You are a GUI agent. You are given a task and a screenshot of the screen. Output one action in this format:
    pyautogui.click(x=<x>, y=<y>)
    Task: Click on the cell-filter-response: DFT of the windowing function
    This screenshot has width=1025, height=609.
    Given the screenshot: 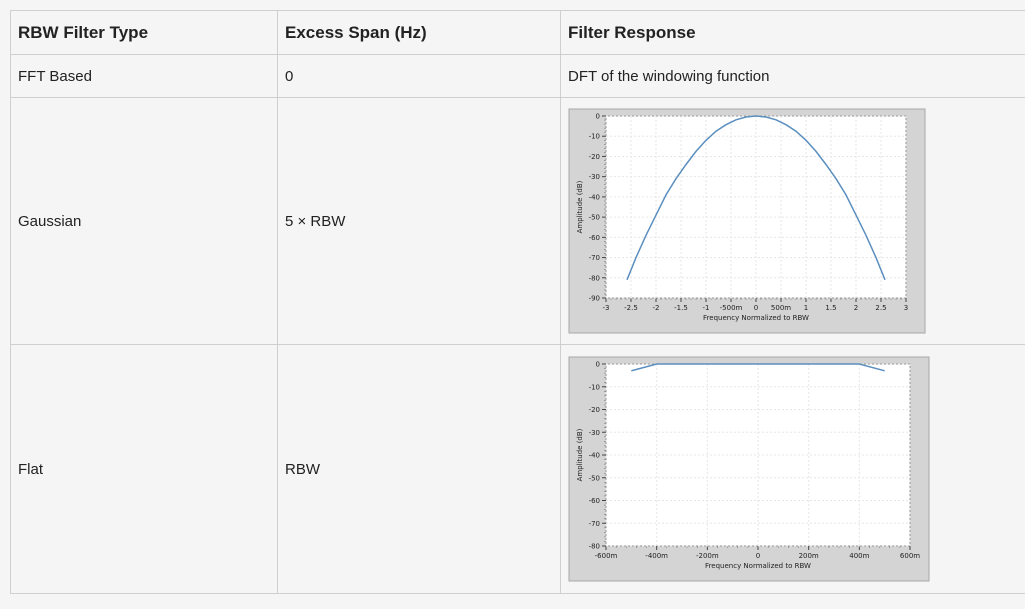 What is the action you would take?
    pyautogui.click(x=792, y=76)
    